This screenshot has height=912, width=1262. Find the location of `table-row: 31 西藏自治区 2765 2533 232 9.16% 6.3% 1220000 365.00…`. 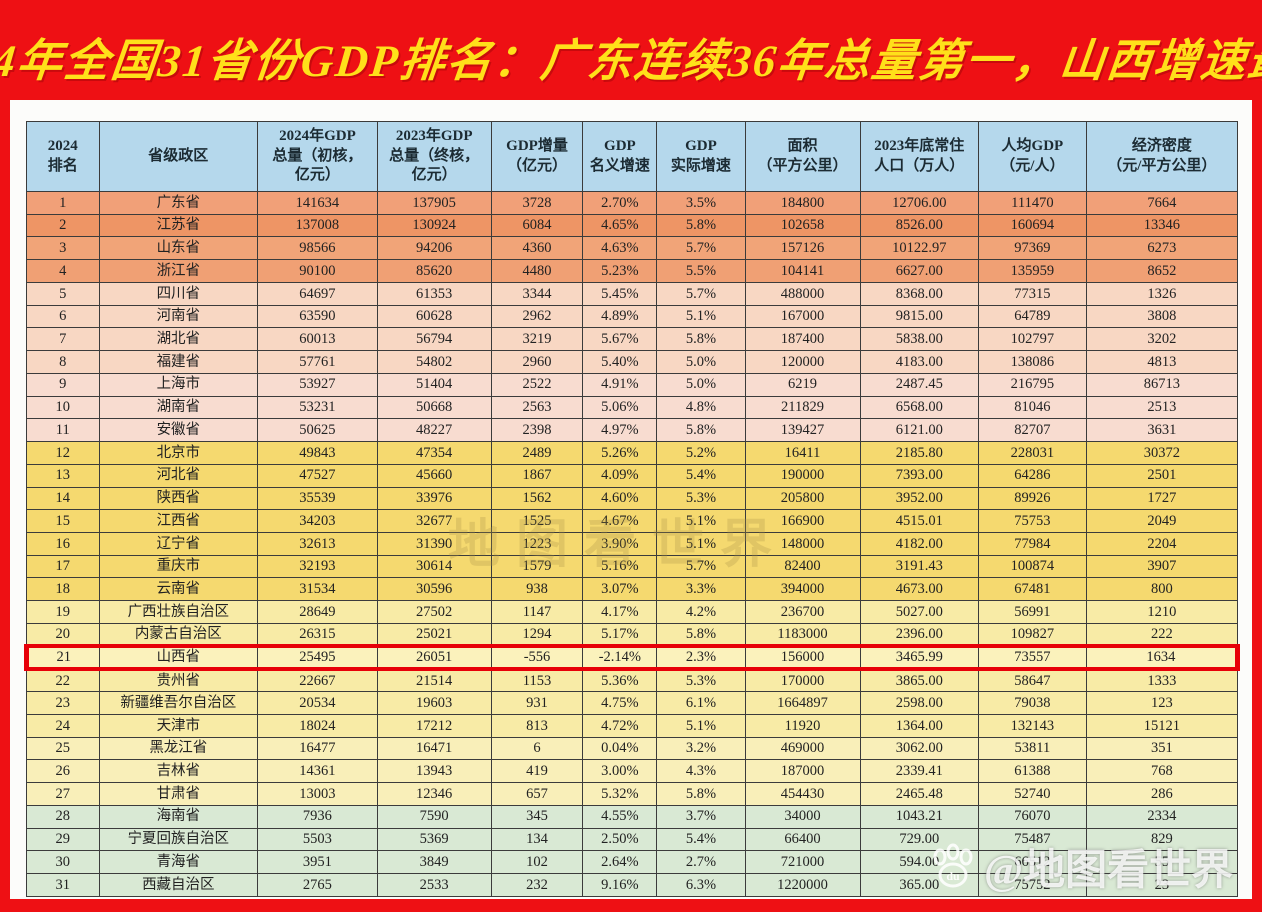

table-row: 31 西藏自治区 2765 2533 232 9.16% 6.3% 1220000 365.00… is located at coordinates (632, 885).